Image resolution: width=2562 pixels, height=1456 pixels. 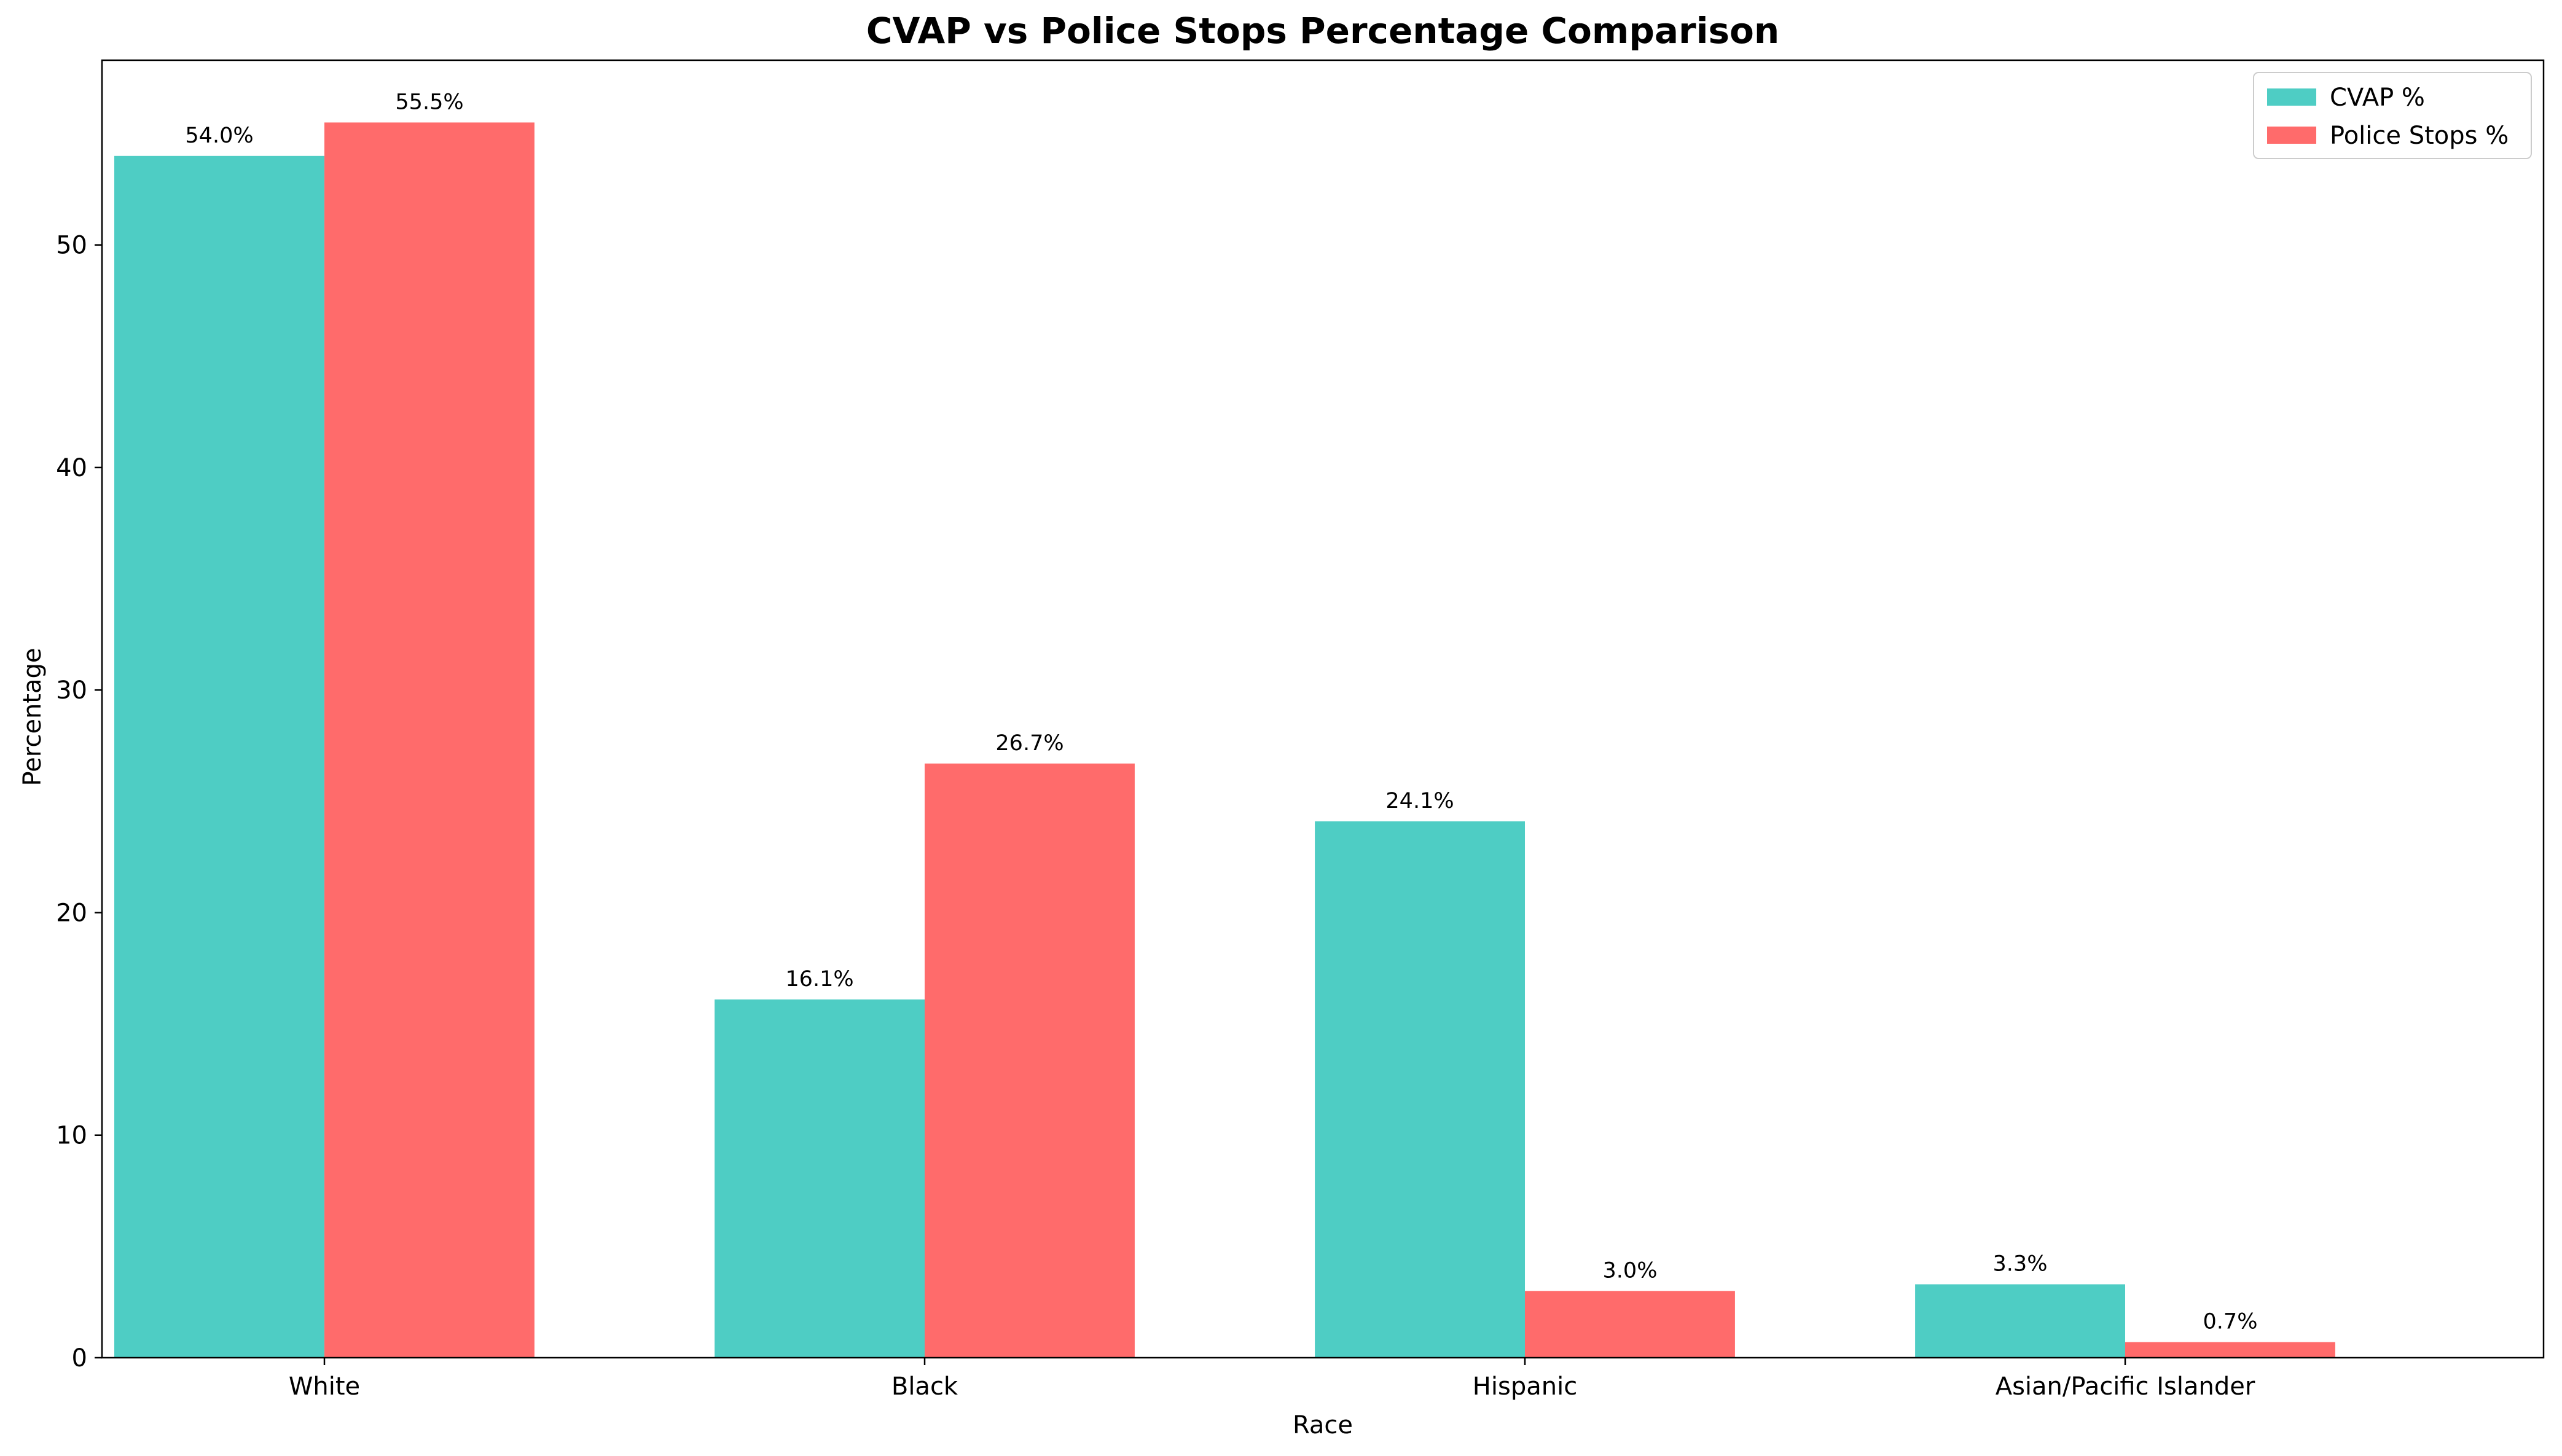 What do you see at coordinates (324, 1386) in the screenshot?
I see `x-tick-label-0: White` at bounding box center [324, 1386].